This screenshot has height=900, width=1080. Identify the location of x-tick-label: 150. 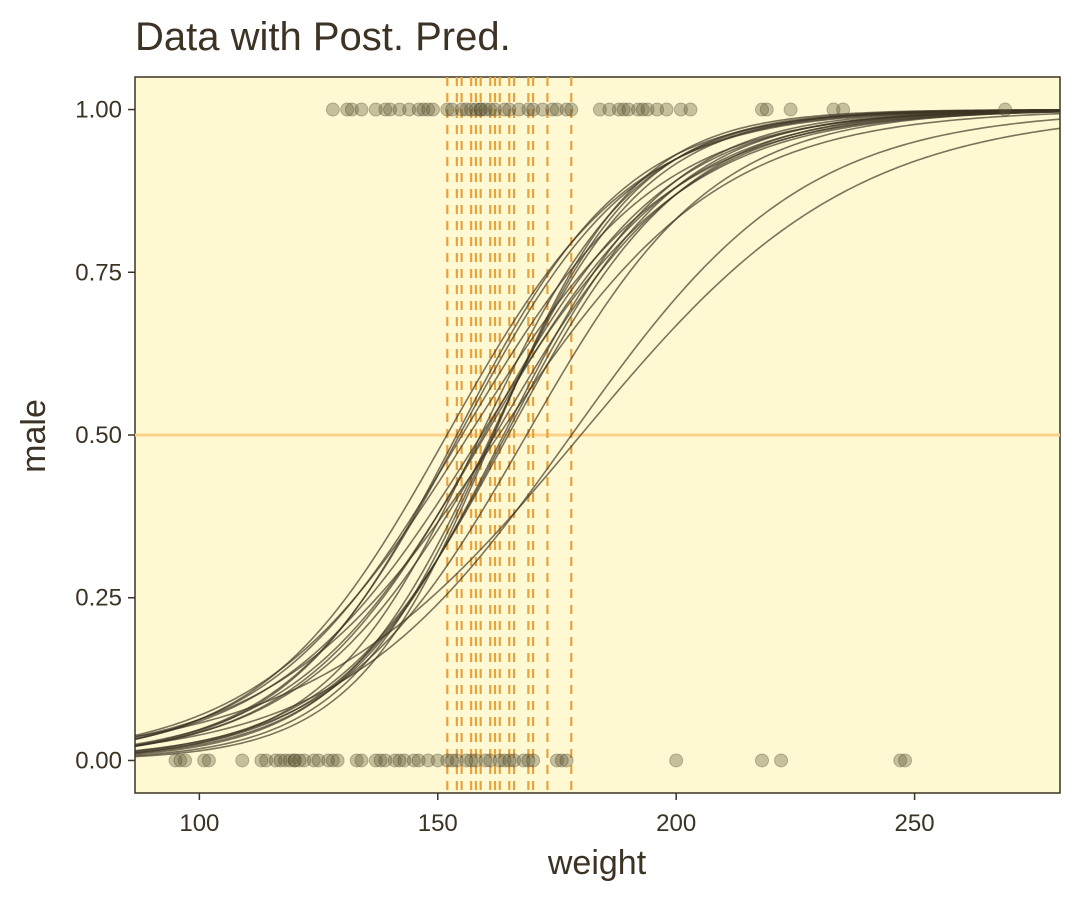
(438, 823).